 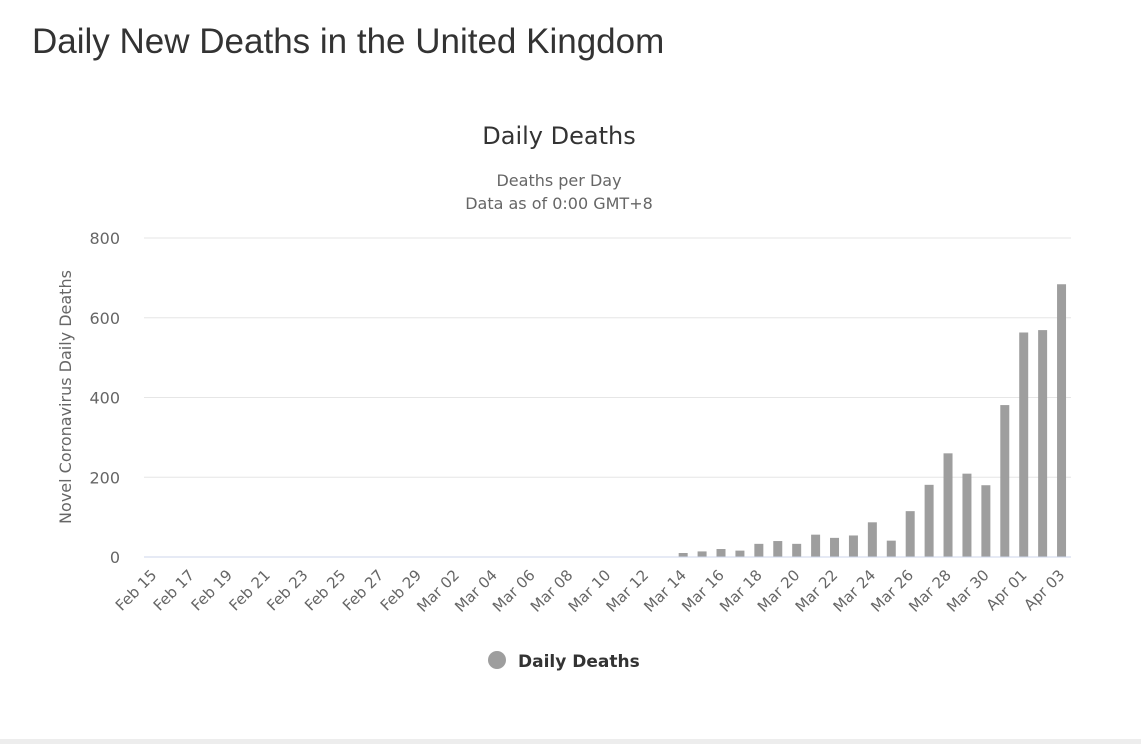 I want to click on chart-title: Daily Deaths, so click(x=558, y=136).